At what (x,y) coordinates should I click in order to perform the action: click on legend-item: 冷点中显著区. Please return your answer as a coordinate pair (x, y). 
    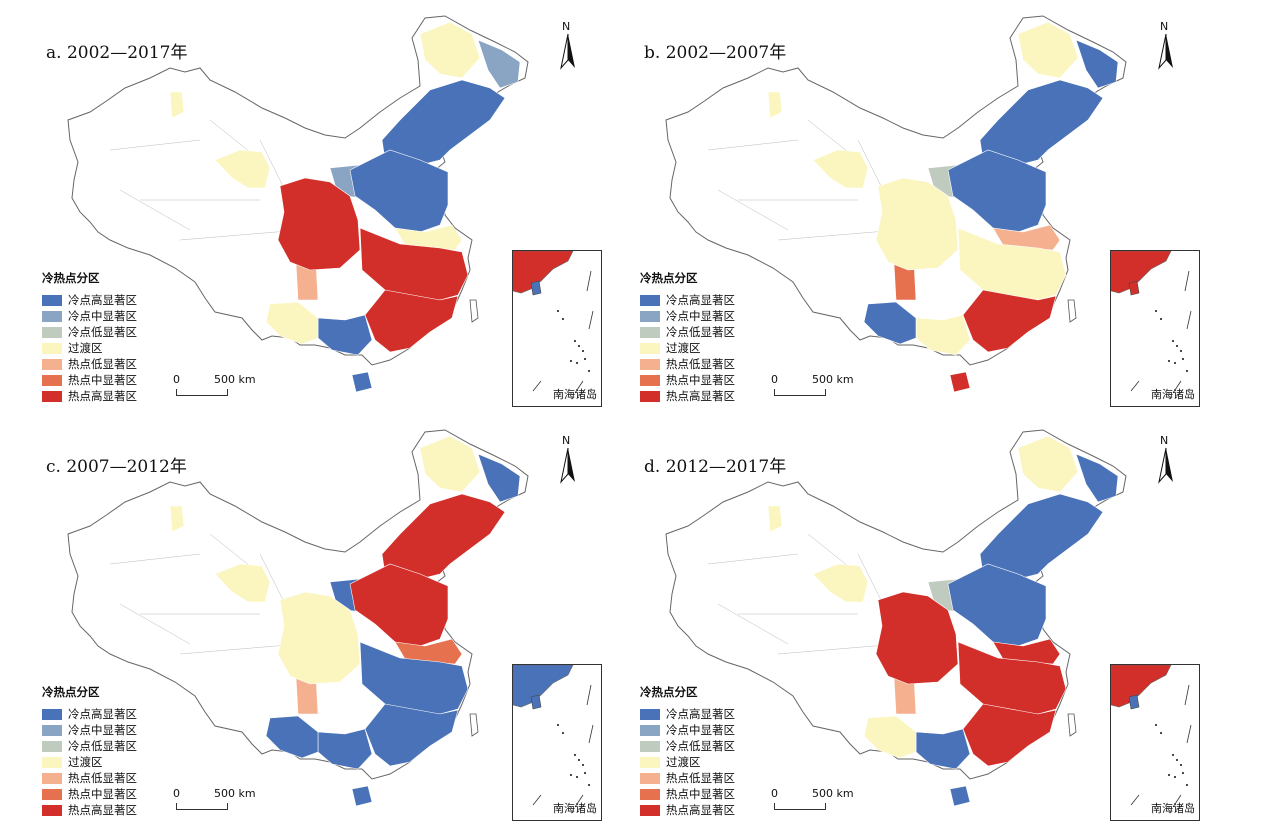
    Looking at the image, I should click on (89, 316).